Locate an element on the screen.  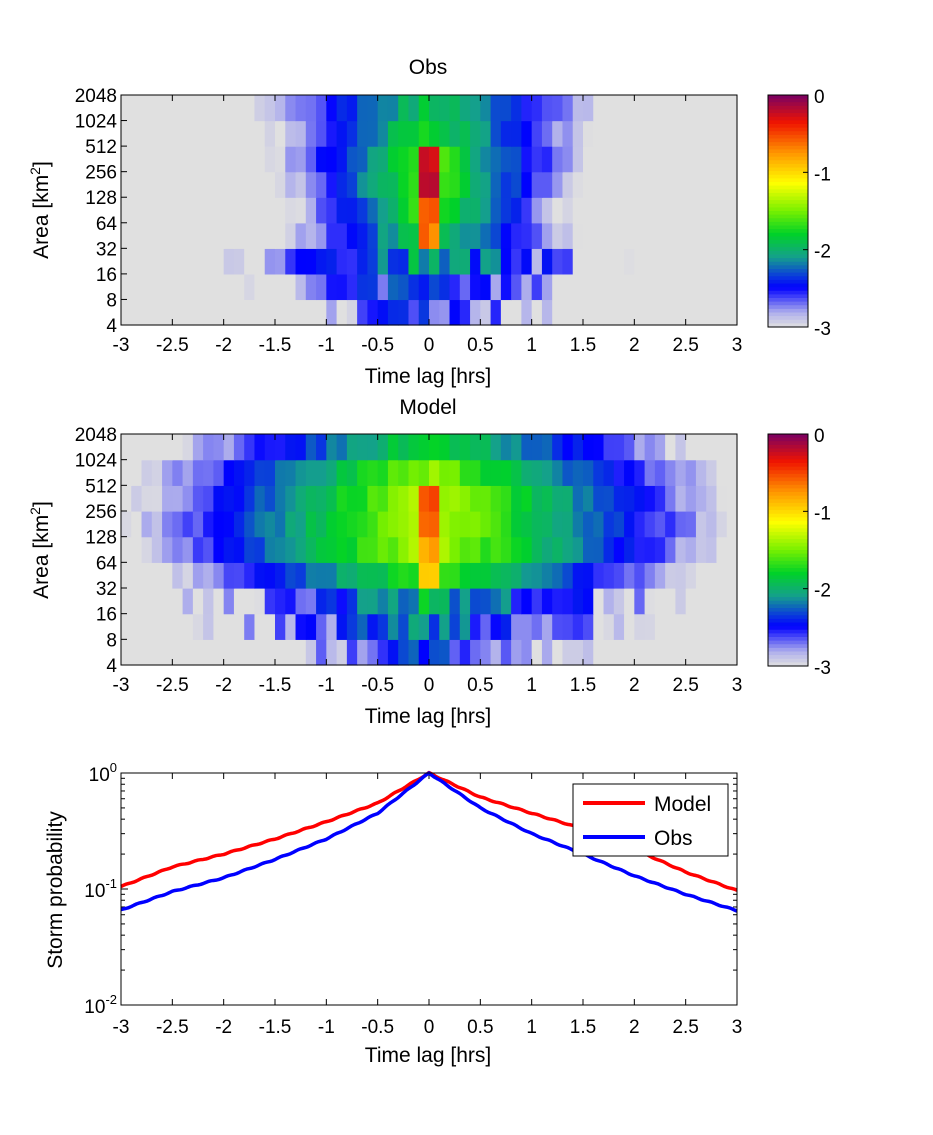
y-tick-label: 8 is located at coordinates (111, 640).